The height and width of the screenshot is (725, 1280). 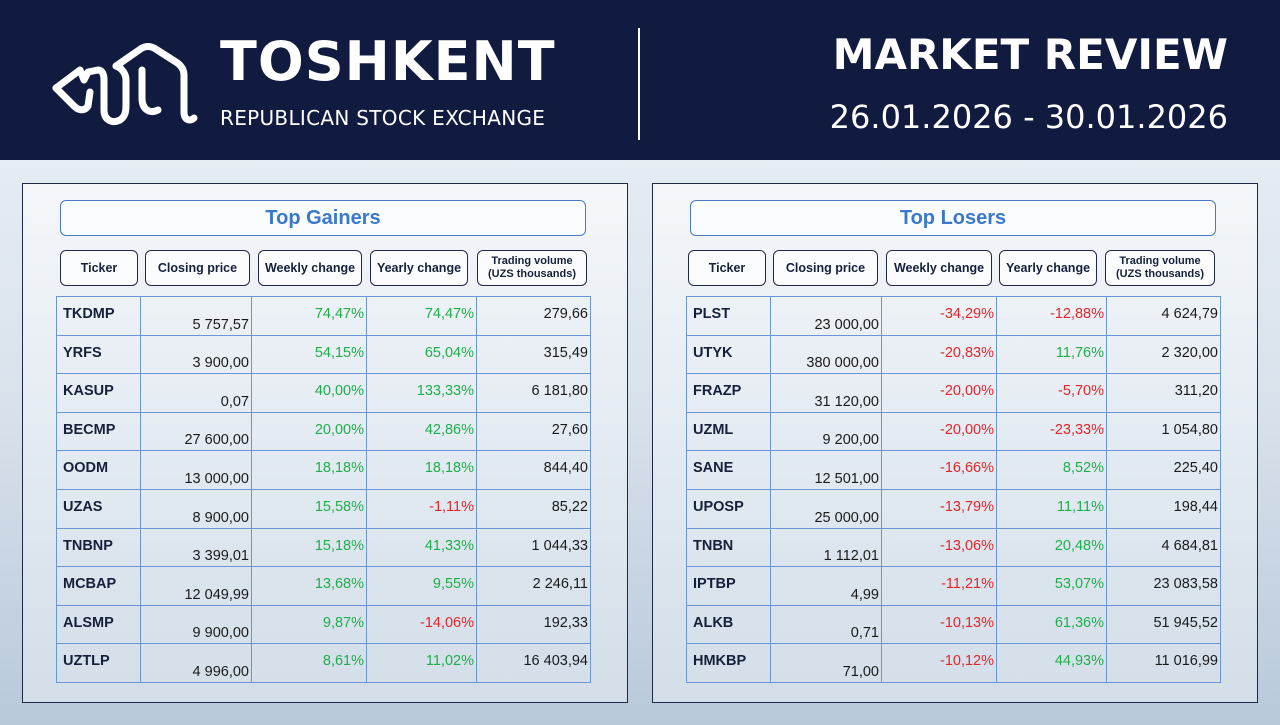 I want to click on table-row: ALKB 0,71 -10,13% 61,36% 51 945,52, so click(x=953, y=624).